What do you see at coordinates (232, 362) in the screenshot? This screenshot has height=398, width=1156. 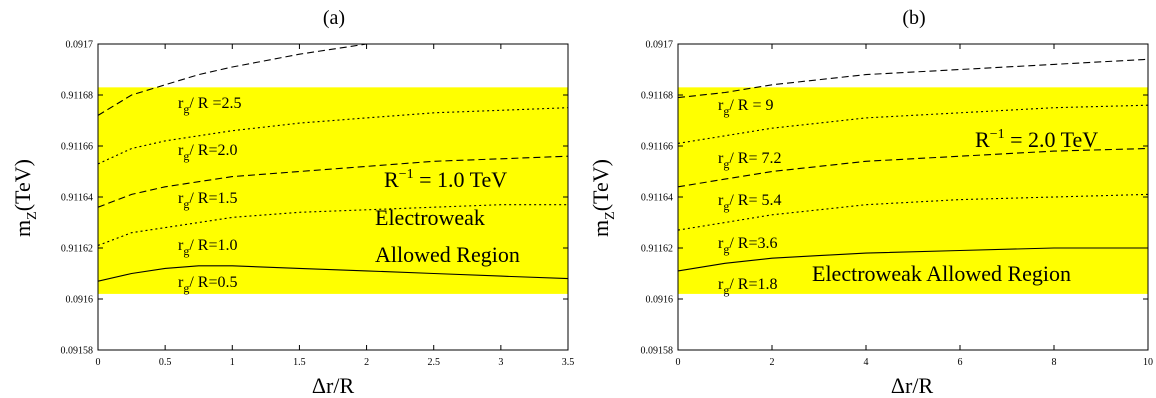 I see `x-tick-label: 1` at bounding box center [232, 362].